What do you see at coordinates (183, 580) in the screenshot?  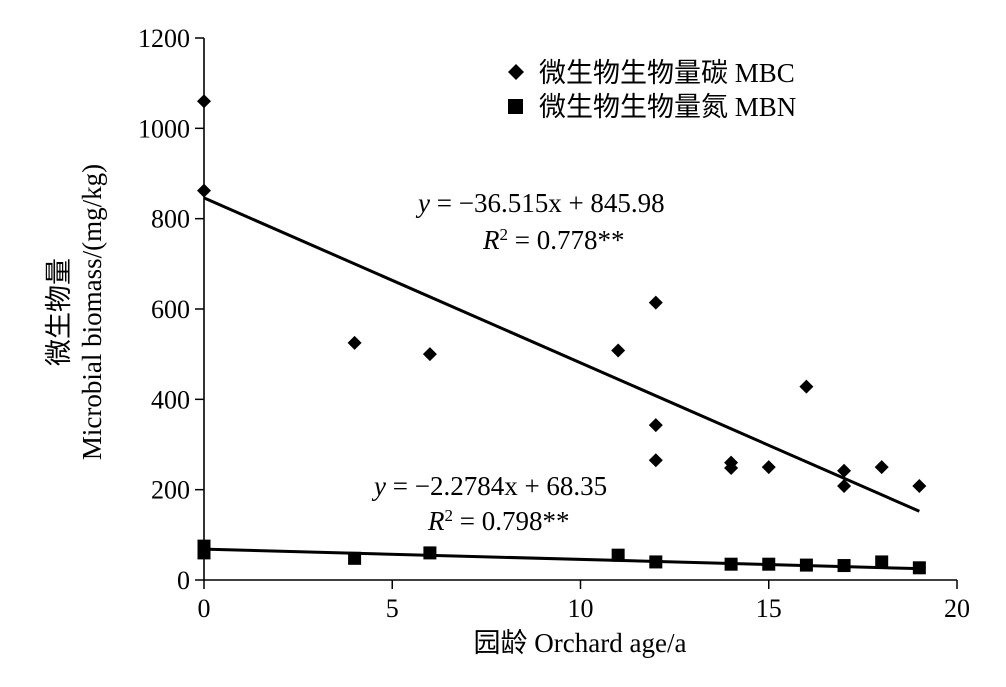 I see `y-tick-label: 0` at bounding box center [183, 580].